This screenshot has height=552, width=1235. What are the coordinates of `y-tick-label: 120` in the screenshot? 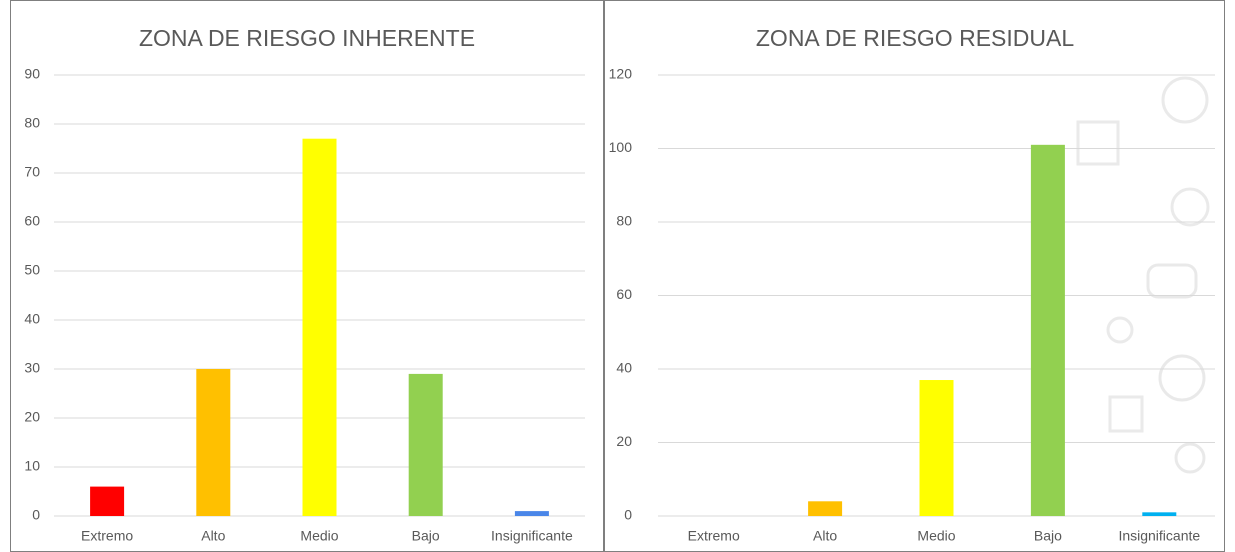 It's located at (621, 74).